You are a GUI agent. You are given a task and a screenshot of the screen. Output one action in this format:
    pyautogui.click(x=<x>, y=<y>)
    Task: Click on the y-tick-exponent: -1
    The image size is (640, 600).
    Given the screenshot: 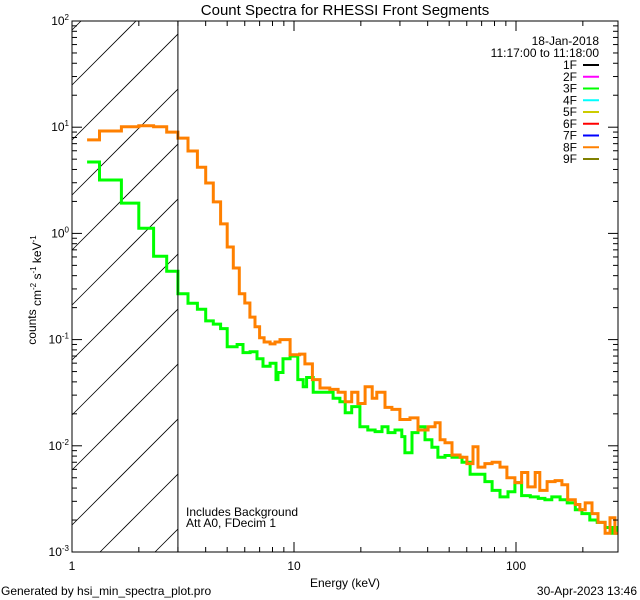 What is the action you would take?
    pyautogui.click(x=66, y=336)
    